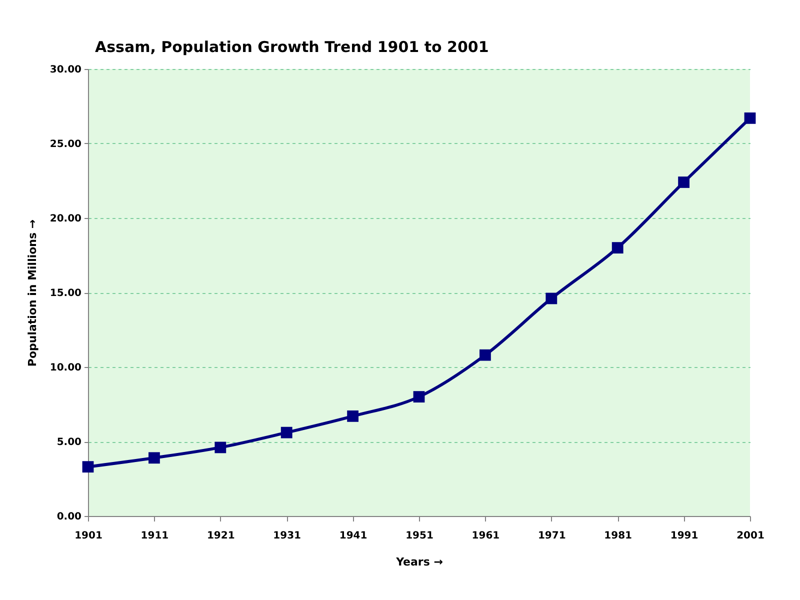  I want to click on x-tick-label: 2001, so click(750, 536).